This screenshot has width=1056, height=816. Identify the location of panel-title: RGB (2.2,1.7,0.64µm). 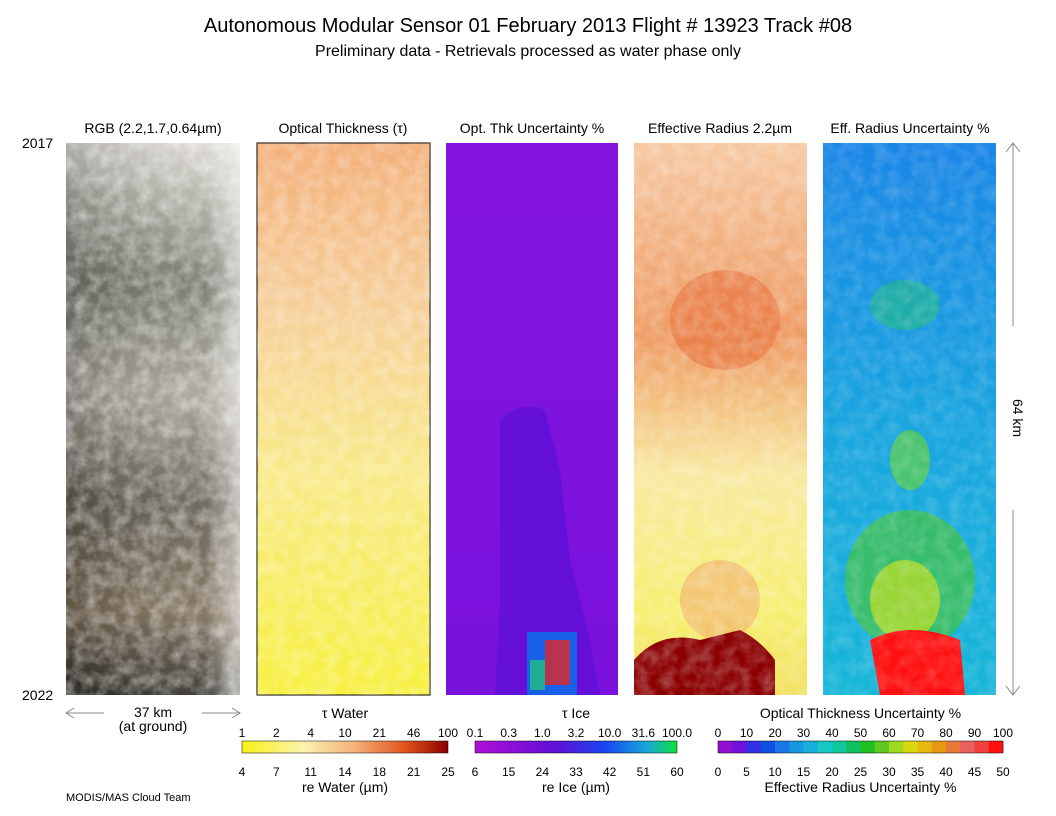
(152, 128).